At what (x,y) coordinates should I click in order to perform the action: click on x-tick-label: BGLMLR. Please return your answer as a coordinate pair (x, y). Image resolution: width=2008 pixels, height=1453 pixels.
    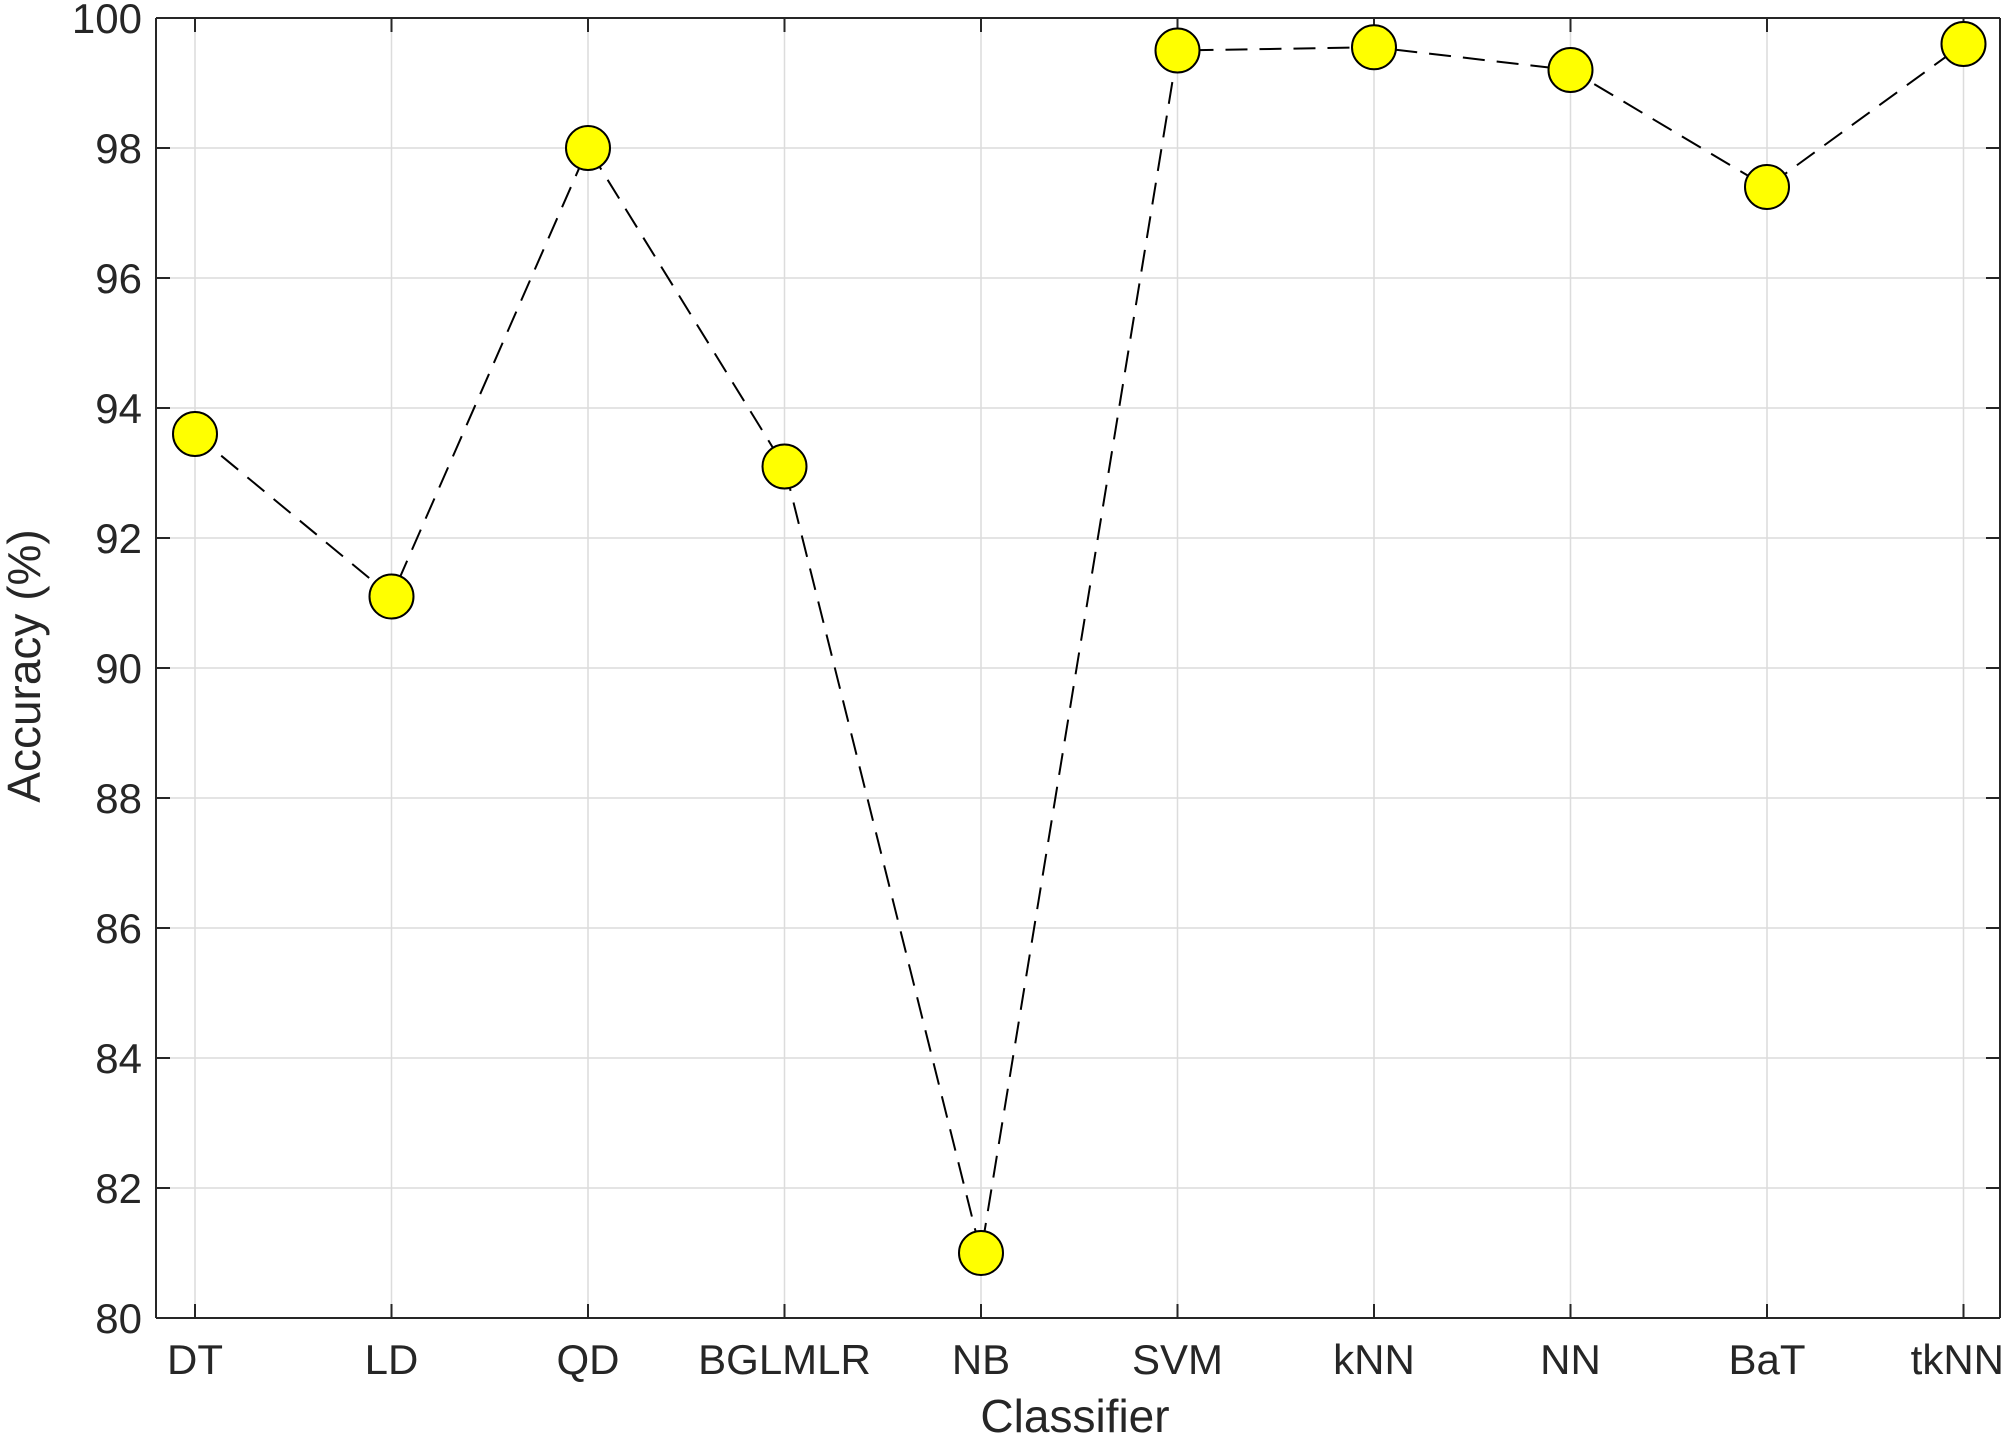
    Looking at the image, I should click on (784, 1359).